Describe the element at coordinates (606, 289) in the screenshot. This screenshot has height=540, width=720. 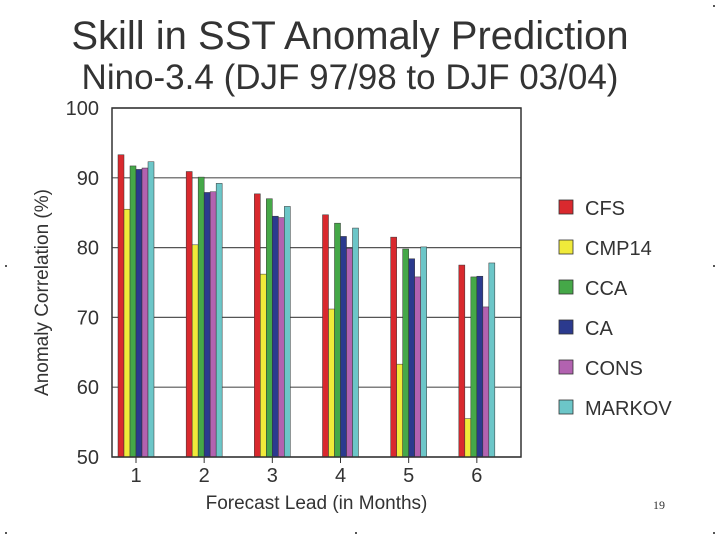
I see `legend-label-cca: CCA` at that location.